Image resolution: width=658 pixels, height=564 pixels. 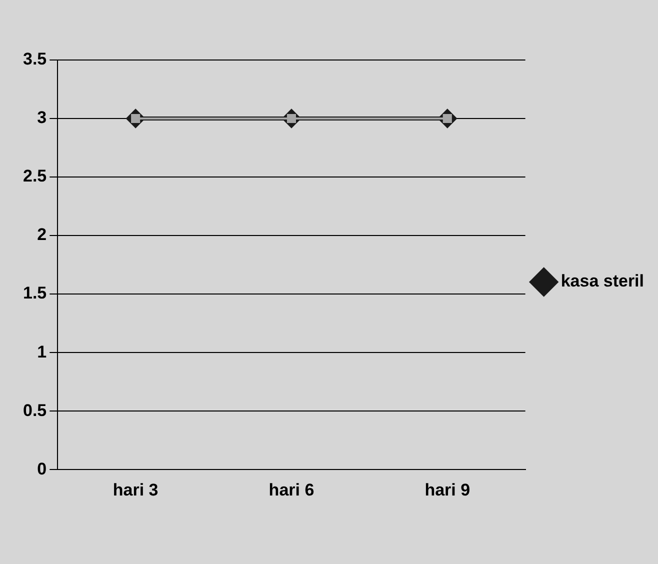 I want to click on x-tick-label: hari 6, so click(x=291, y=490).